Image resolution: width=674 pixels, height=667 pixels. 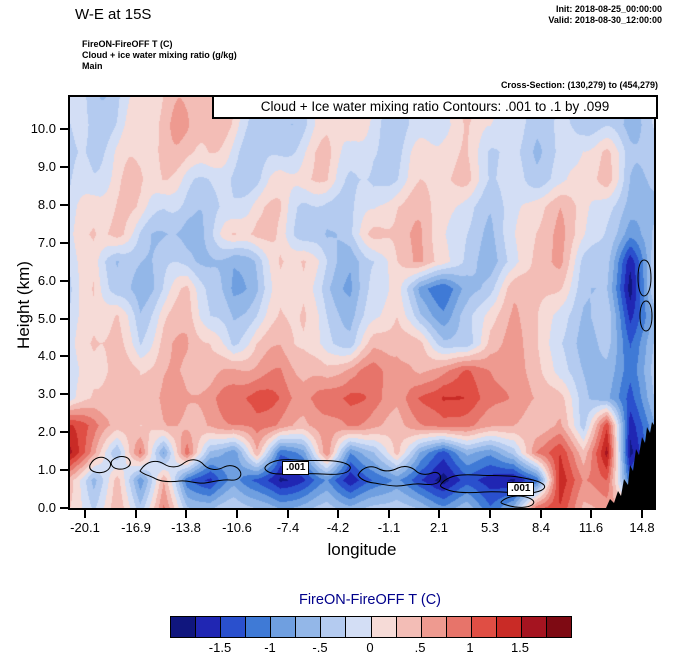 I want to click on colorbar-tick-label: 0, so click(x=370, y=647).